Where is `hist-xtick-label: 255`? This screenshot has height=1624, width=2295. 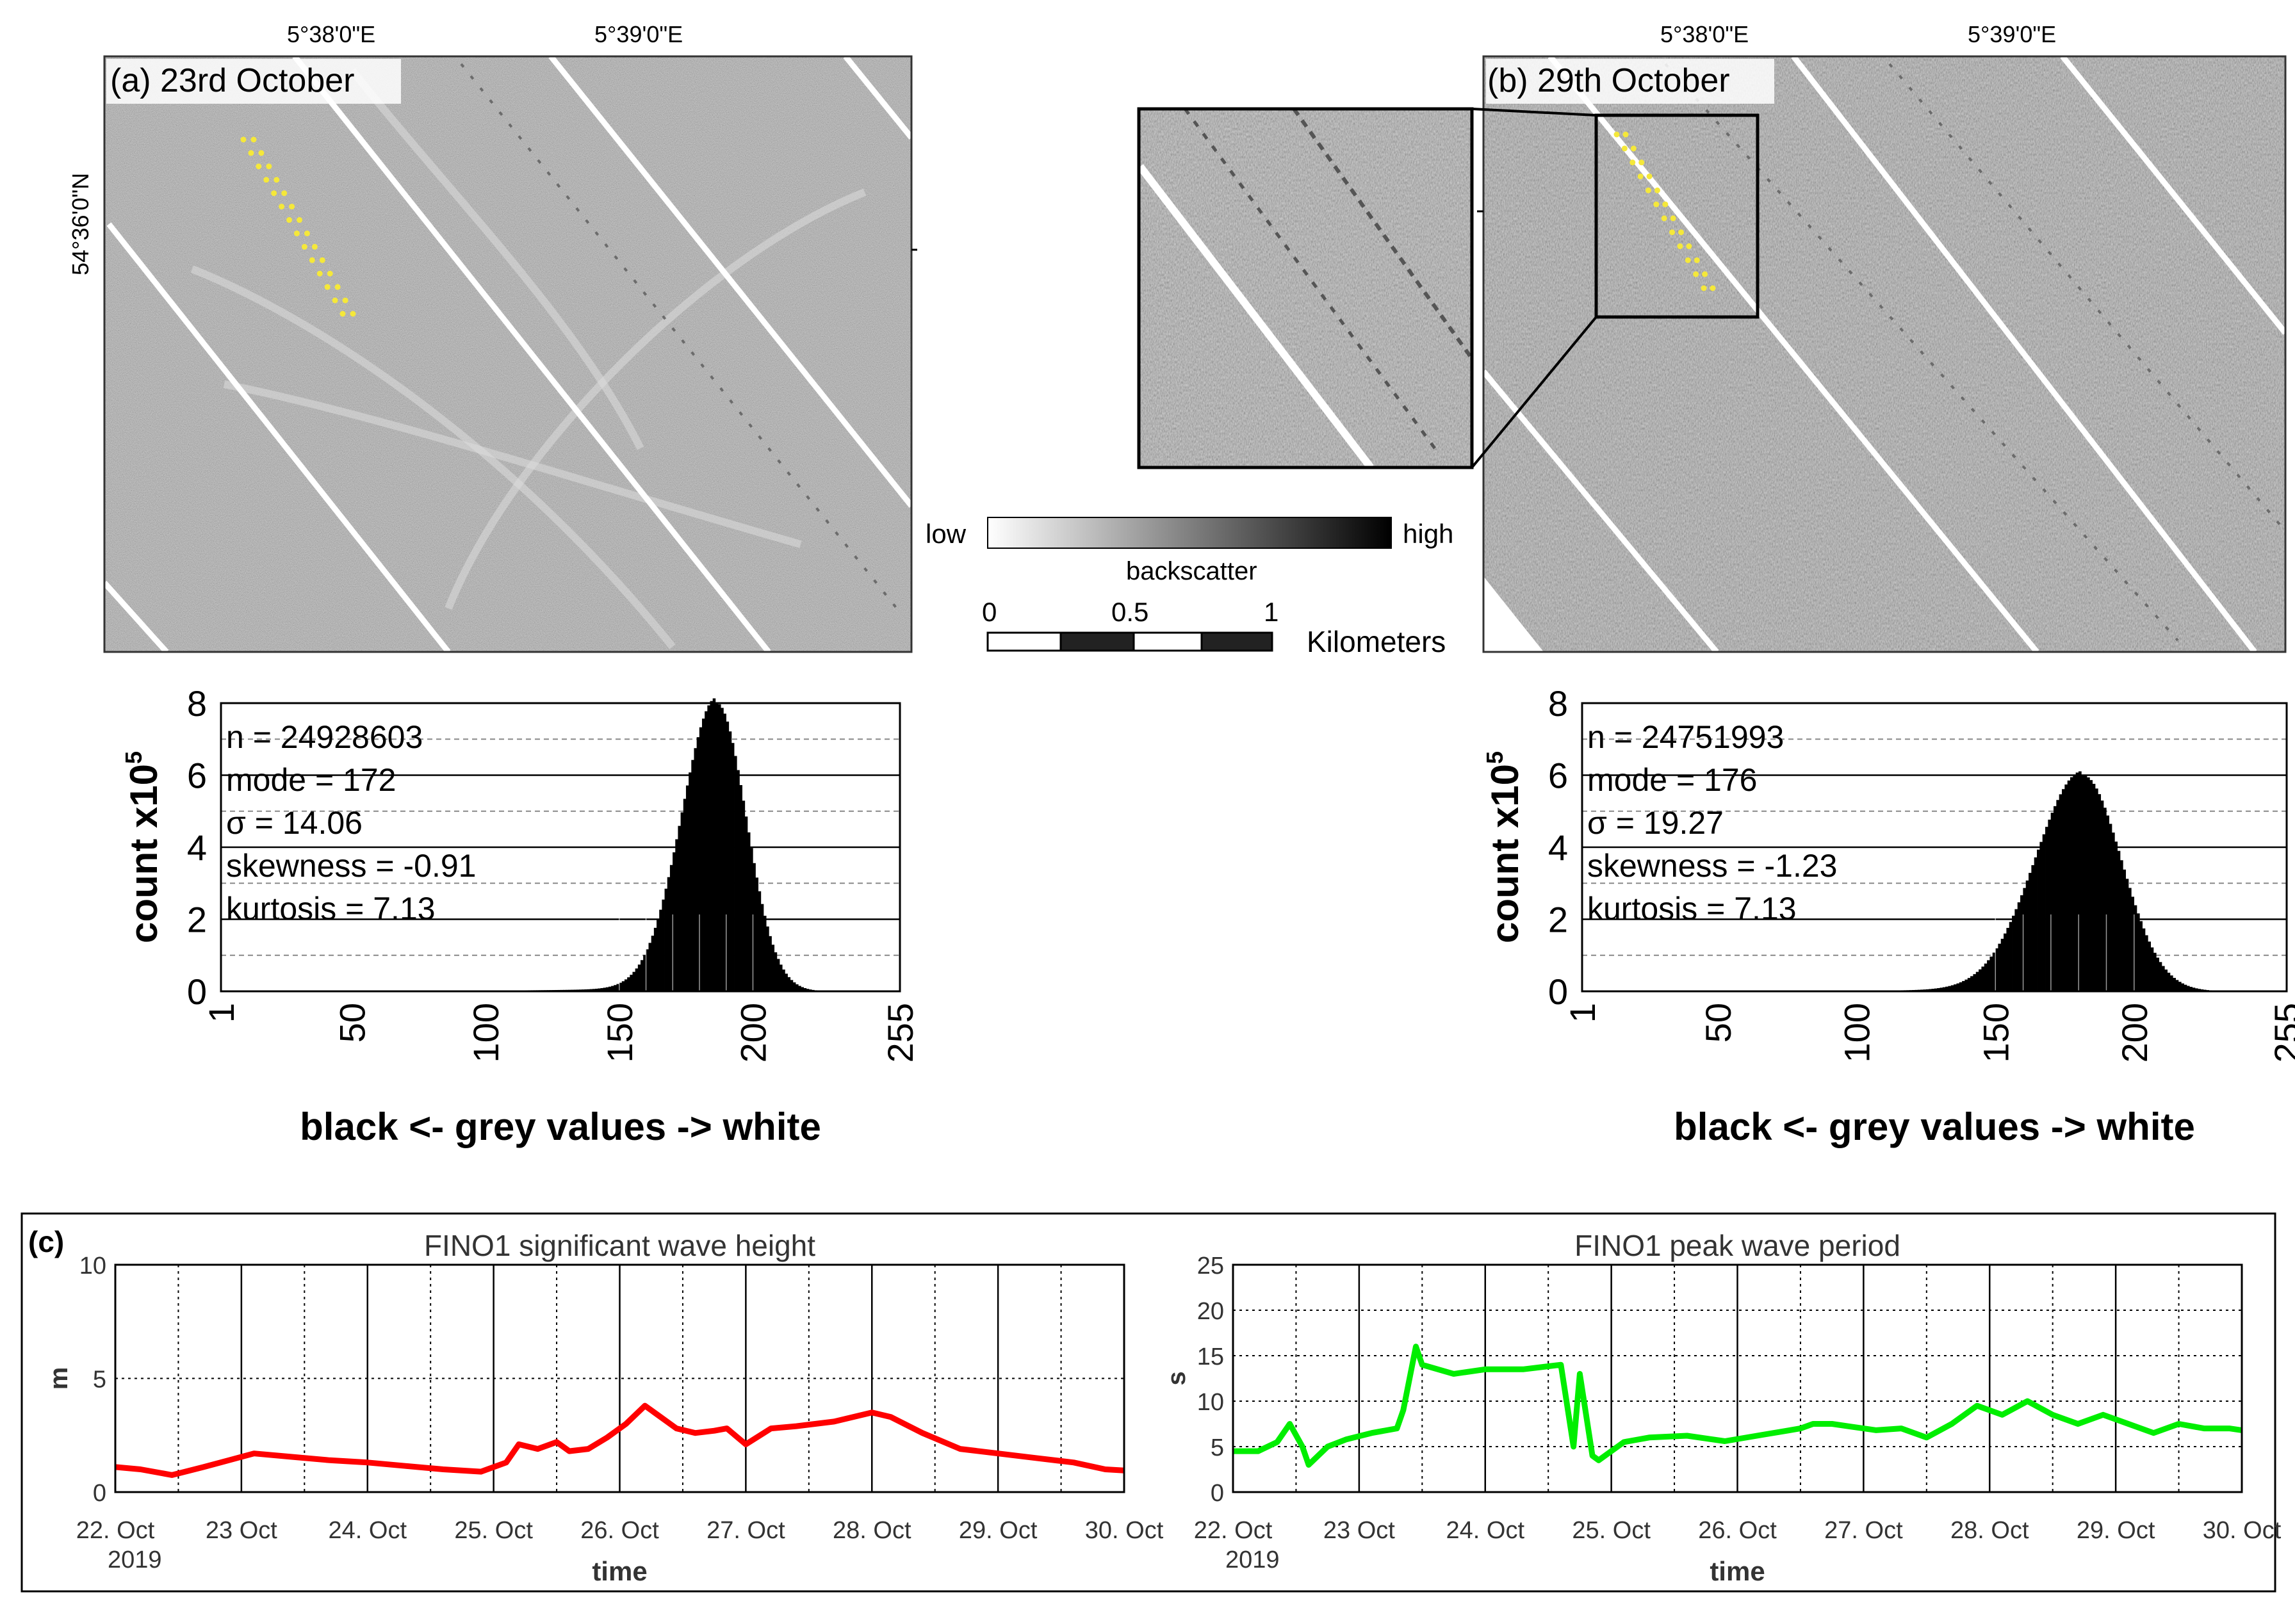 hist-xtick-label: 255 is located at coordinates (900, 1032).